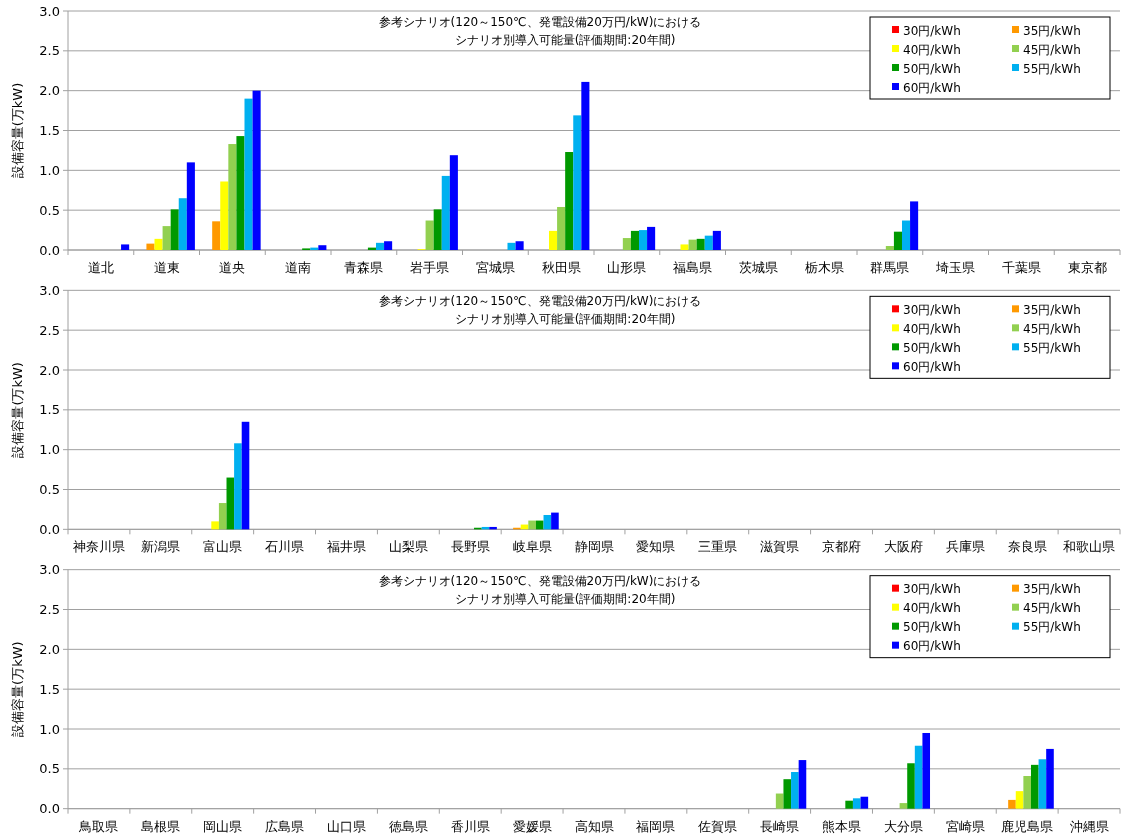 The width and height of the screenshot is (1124, 838). Describe the element at coordinates (718, 547) in the screenshot. I see `x-tick-label: 三重県` at that location.